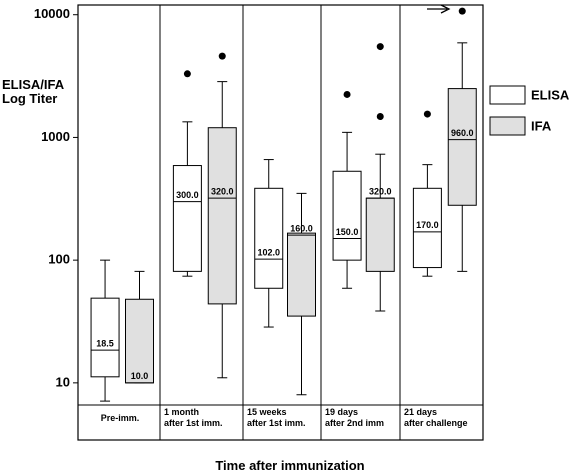 Image resolution: width=580 pixels, height=476 pixels. Describe the element at coordinates (436, 417) in the screenshot. I see `x-tick-label: 21 days after challenge` at that location.